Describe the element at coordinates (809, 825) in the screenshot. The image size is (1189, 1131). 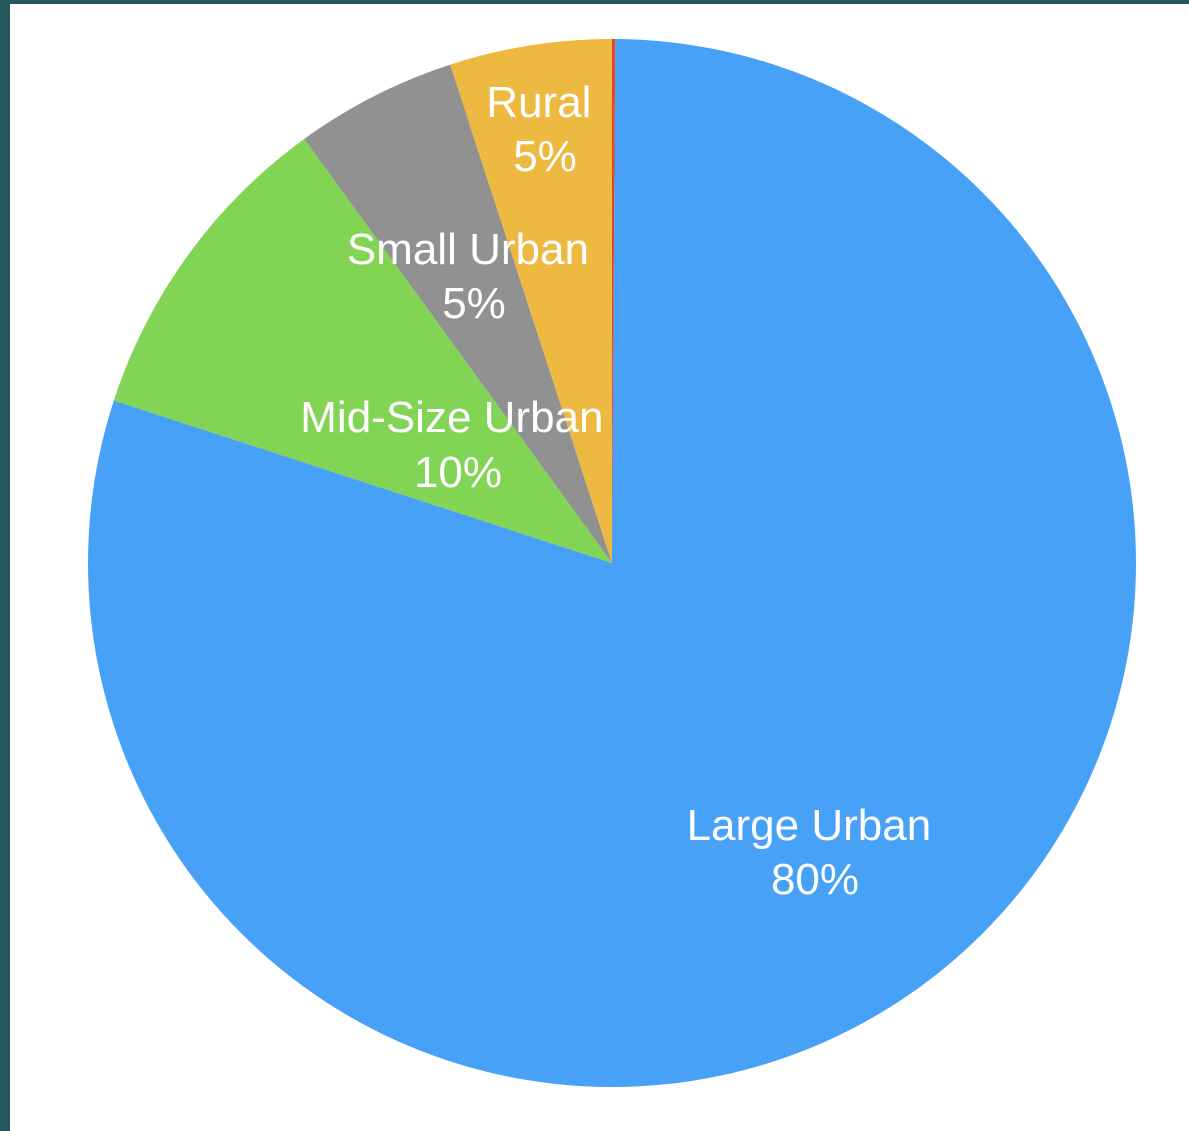
I see `slice-name-large-urban: Large Urban` at that location.